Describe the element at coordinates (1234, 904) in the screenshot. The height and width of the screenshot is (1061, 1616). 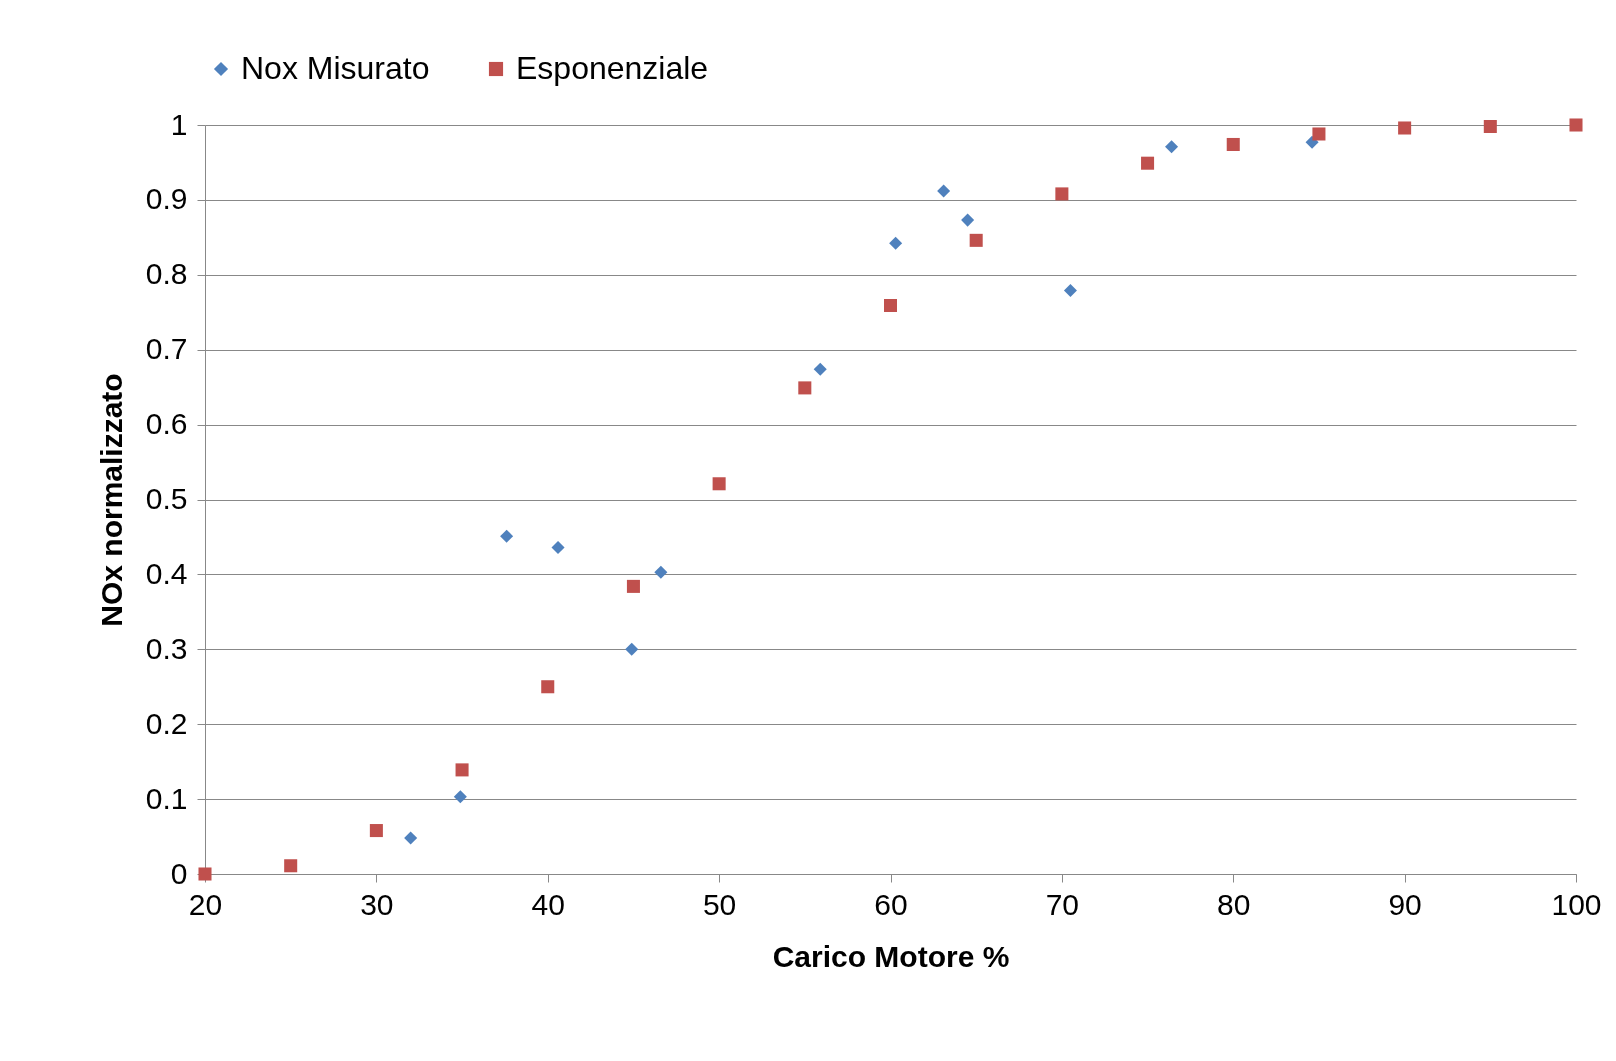
I see `x-tick-label: 80` at that location.